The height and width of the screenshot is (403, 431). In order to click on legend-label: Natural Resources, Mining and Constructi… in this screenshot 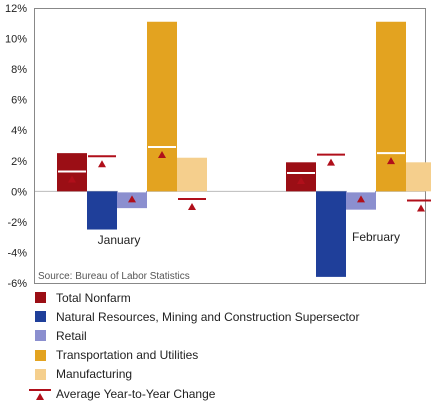, I will do `click(208, 316)`.